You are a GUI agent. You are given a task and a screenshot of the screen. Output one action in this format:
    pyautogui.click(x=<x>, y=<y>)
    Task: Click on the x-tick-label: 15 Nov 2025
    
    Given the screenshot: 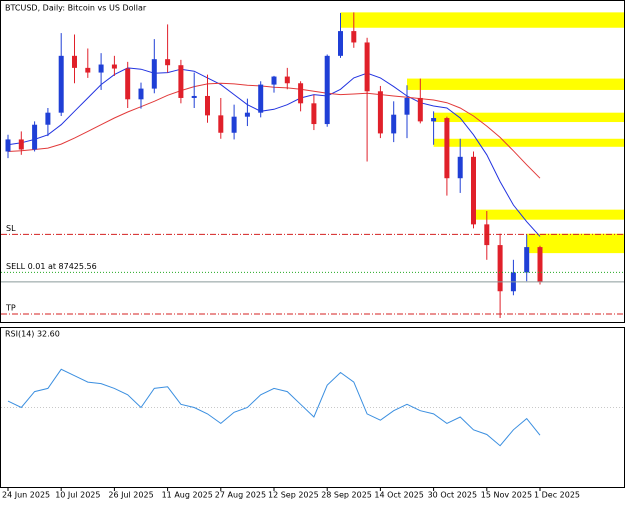 What is the action you would take?
    pyautogui.click(x=506, y=495)
    